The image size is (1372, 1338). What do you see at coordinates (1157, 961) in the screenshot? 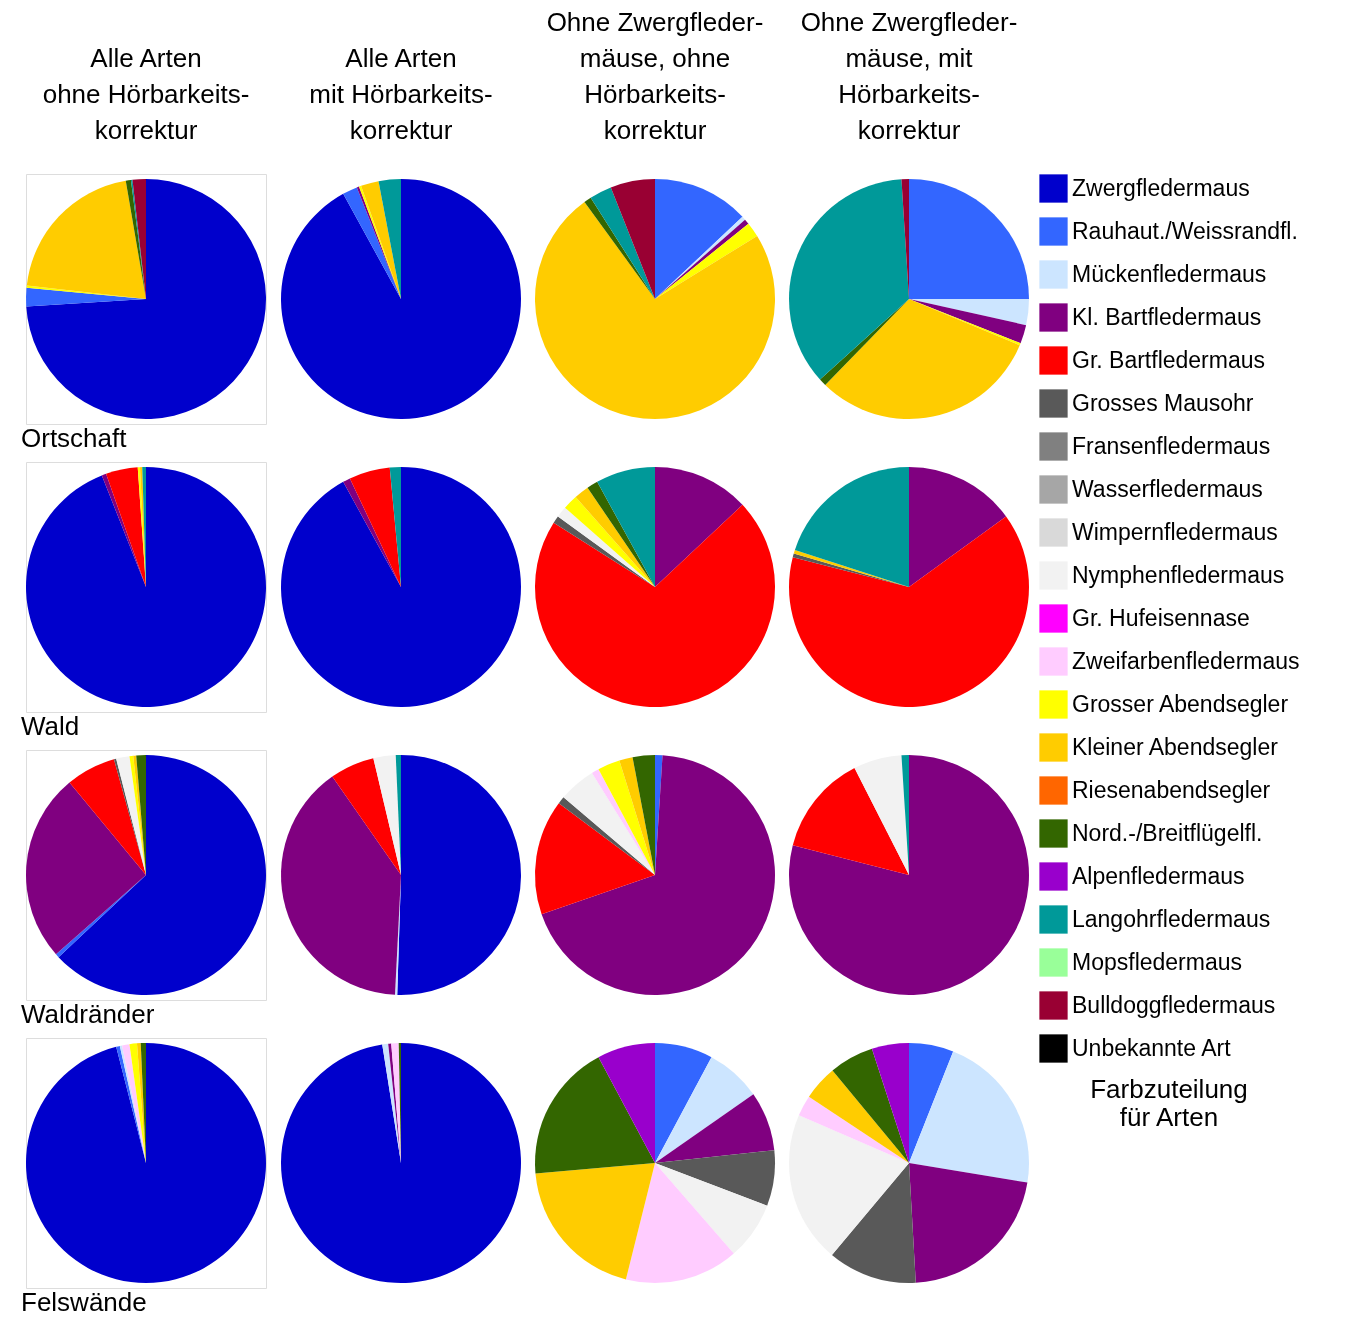
I see `legend-label: Mopsfledermaus` at bounding box center [1157, 961].